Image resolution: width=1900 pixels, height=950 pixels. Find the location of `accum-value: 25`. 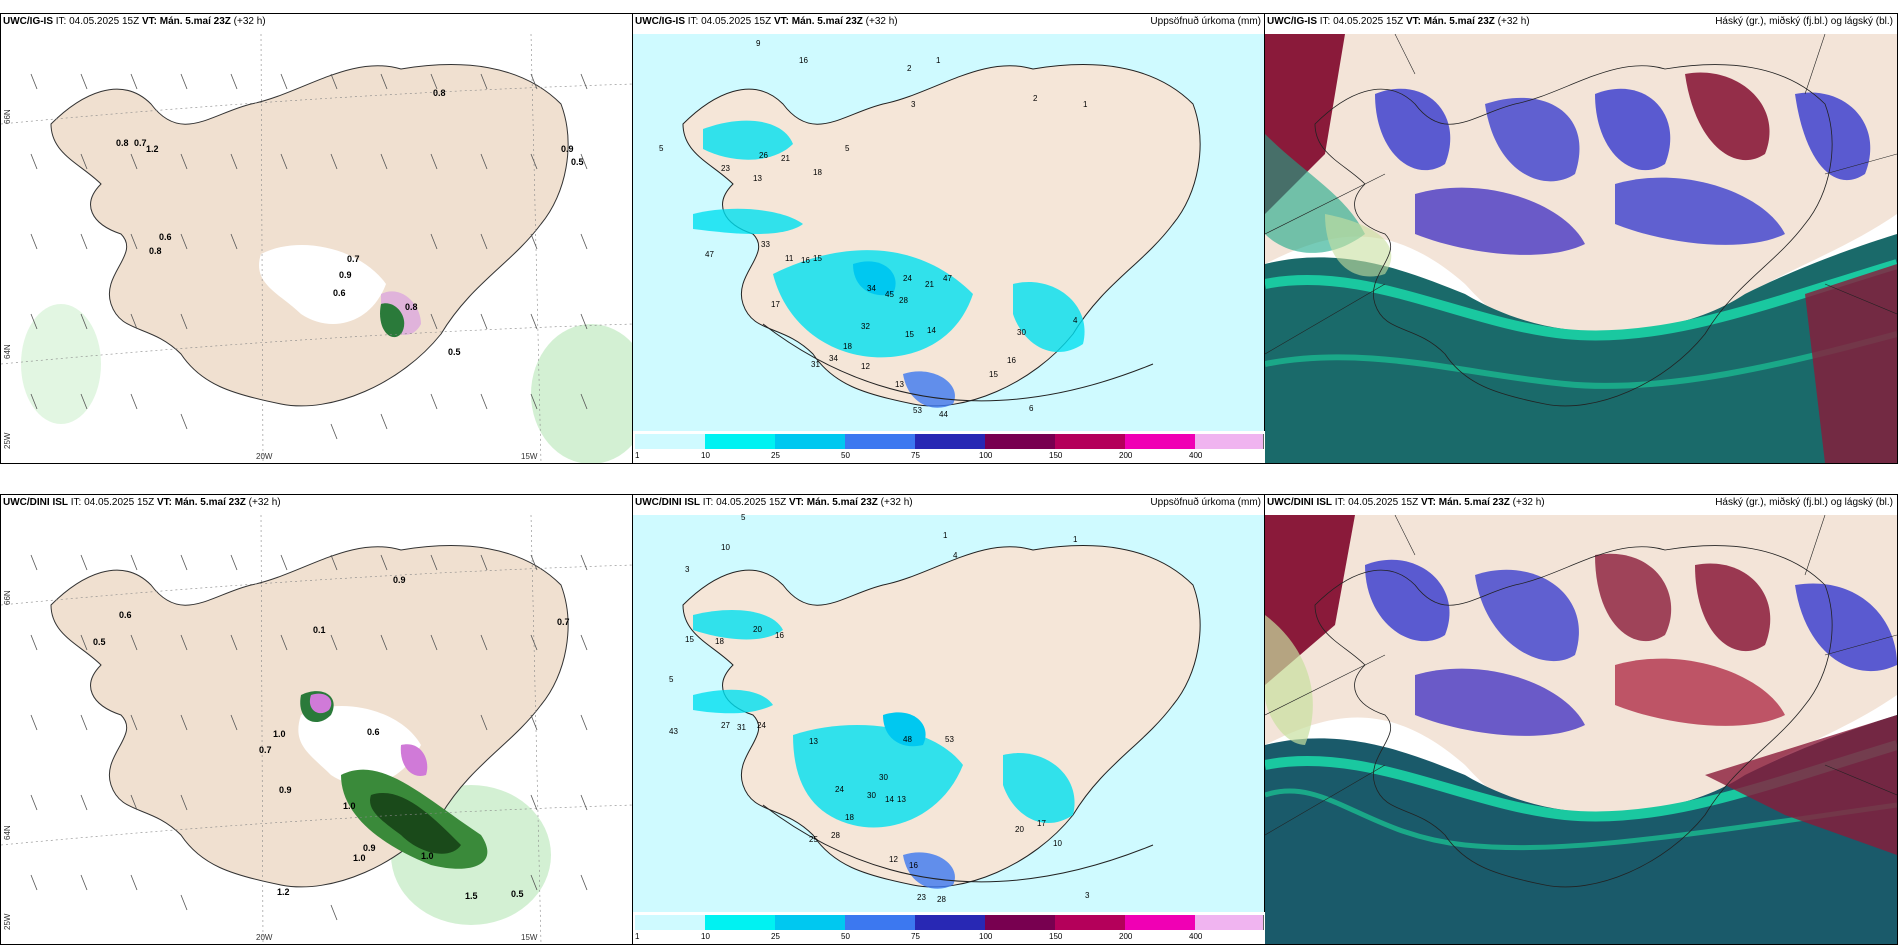

accum-value: 25 is located at coordinates (813, 839).